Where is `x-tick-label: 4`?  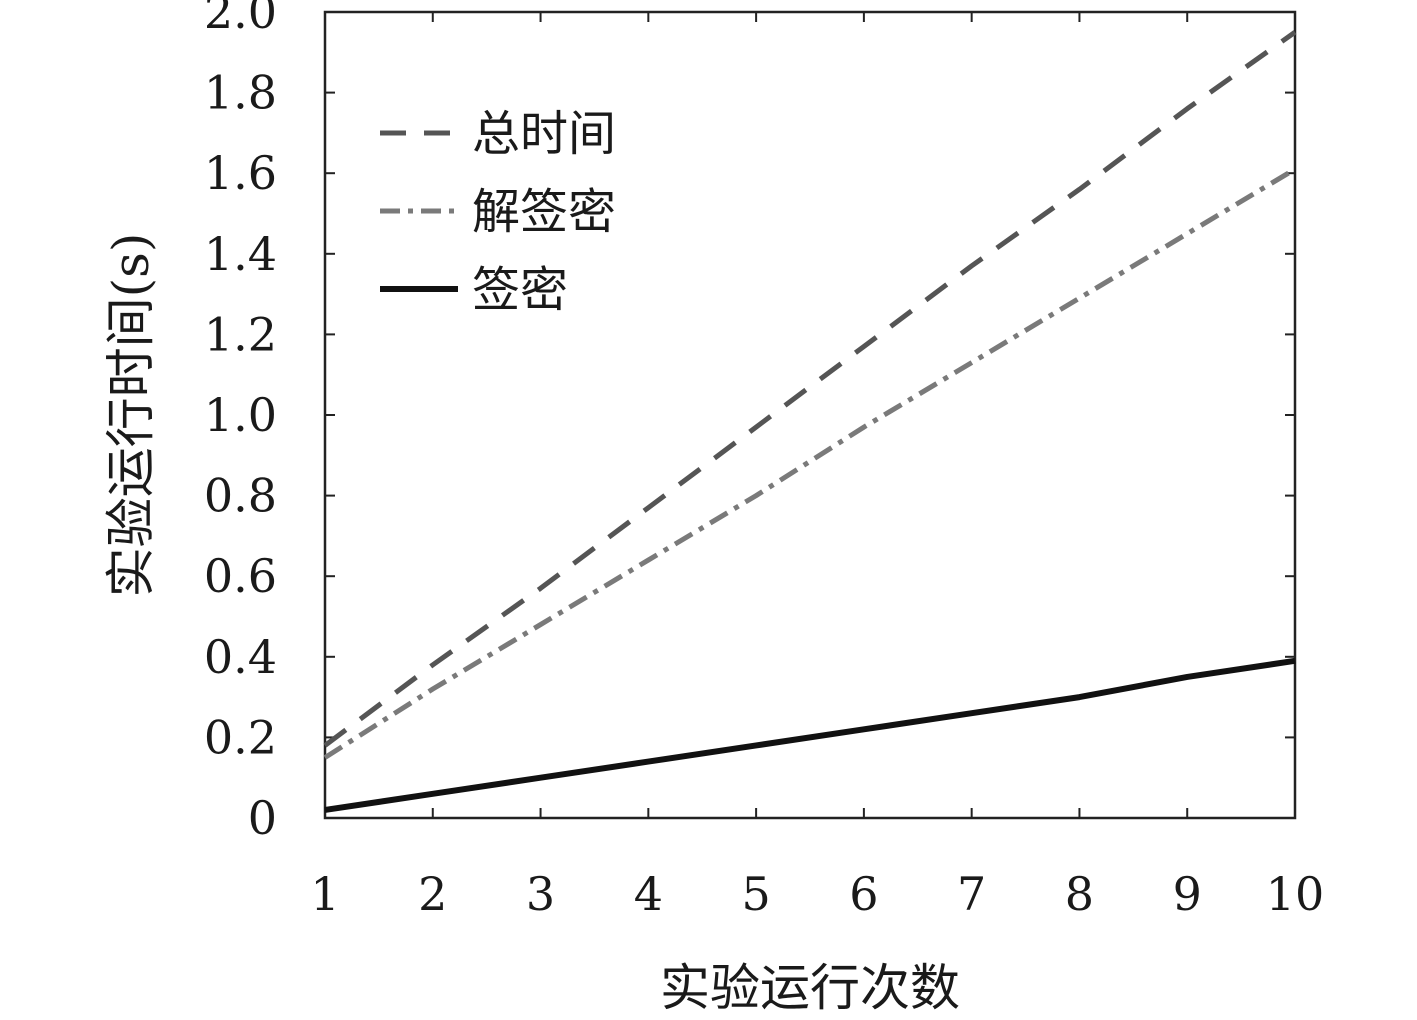
x-tick-label: 4 is located at coordinates (648, 894).